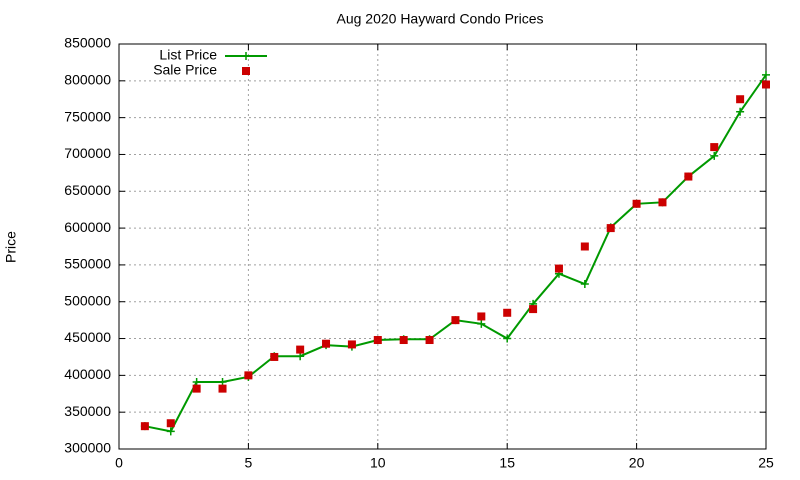 The image size is (800, 480). What do you see at coordinates (766, 463) in the screenshot?
I see `x-tick-label: 25` at bounding box center [766, 463].